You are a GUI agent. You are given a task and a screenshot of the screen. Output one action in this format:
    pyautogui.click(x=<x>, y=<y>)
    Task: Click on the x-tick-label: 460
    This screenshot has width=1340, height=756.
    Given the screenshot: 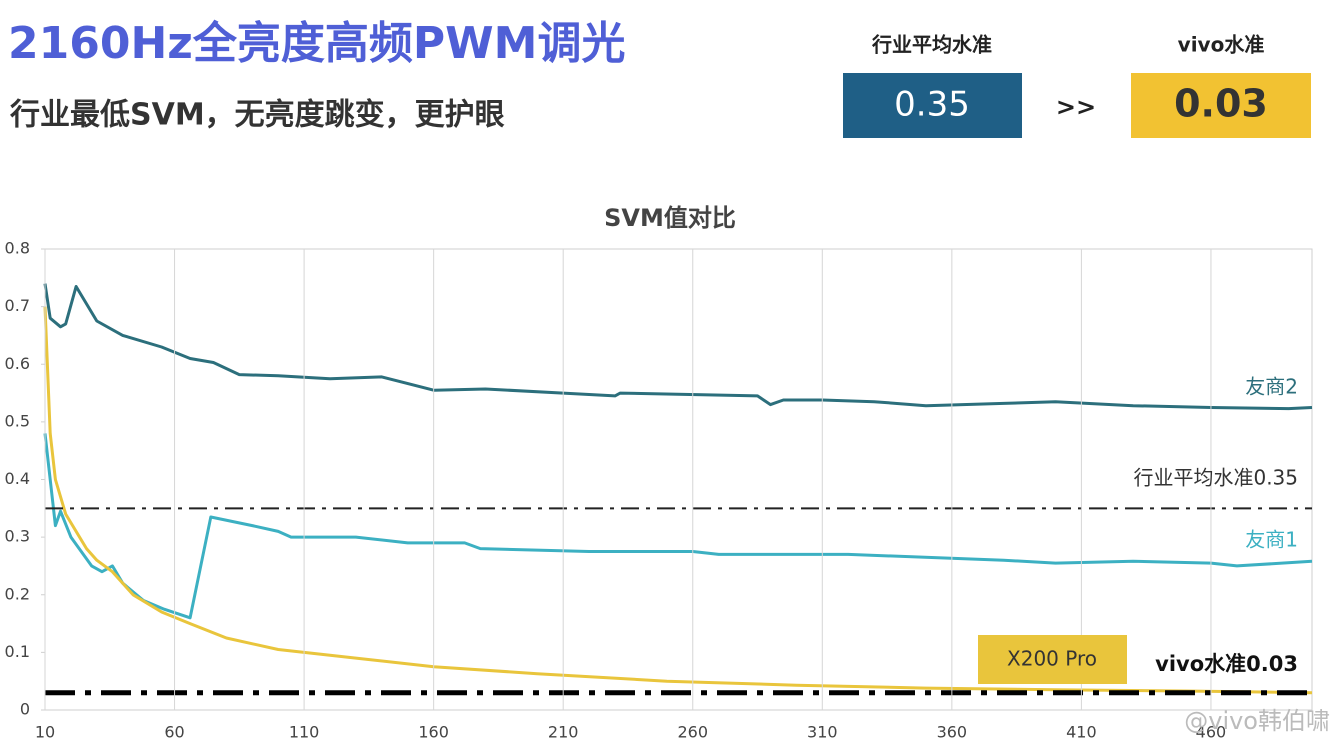 What is the action you would take?
    pyautogui.click(x=1211, y=732)
    